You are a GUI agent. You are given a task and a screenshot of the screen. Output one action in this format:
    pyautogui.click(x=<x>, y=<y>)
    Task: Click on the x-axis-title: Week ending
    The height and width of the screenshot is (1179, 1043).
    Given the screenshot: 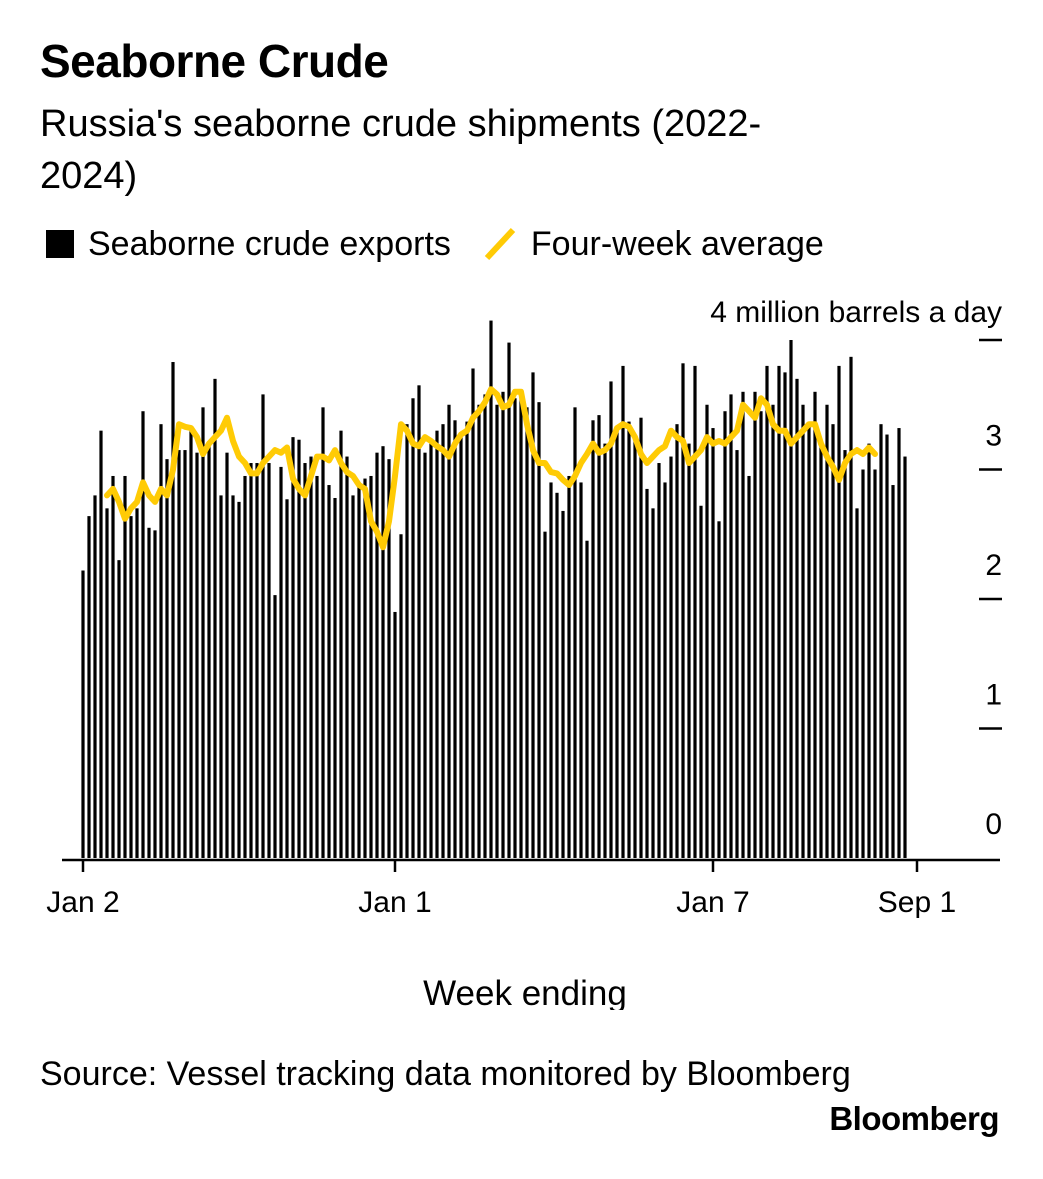 What is the action you would take?
    pyautogui.click(x=525, y=992)
    